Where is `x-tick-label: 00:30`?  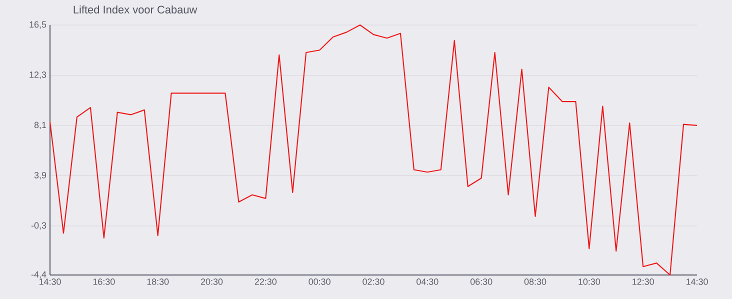 x-tick-label: 00:30 is located at coordinates (319, 281).